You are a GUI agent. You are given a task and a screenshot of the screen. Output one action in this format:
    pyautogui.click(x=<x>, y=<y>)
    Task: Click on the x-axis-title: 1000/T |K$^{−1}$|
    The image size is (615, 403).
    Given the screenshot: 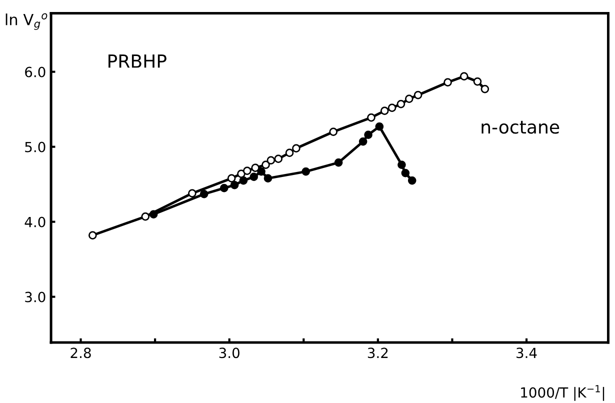 What is the action you would take?
    pyautogui.click(x=562, y=393)
    